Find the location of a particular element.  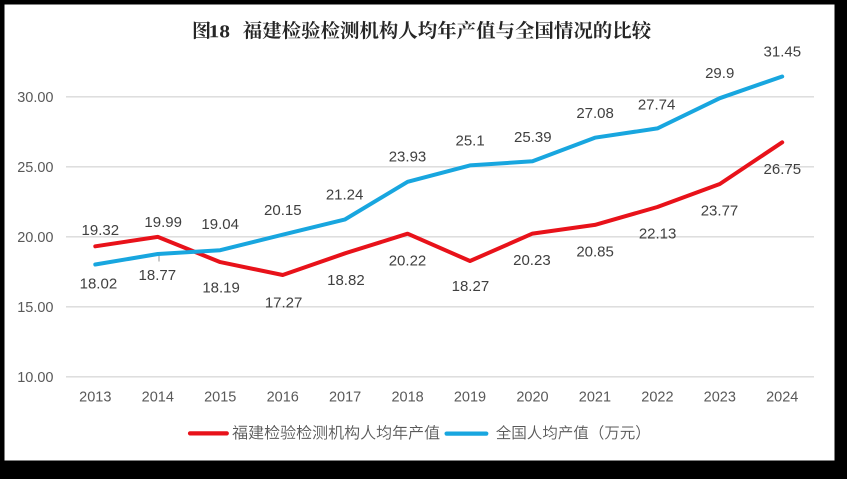

svg-text: 10.00 is located at coordinates (35, 378).